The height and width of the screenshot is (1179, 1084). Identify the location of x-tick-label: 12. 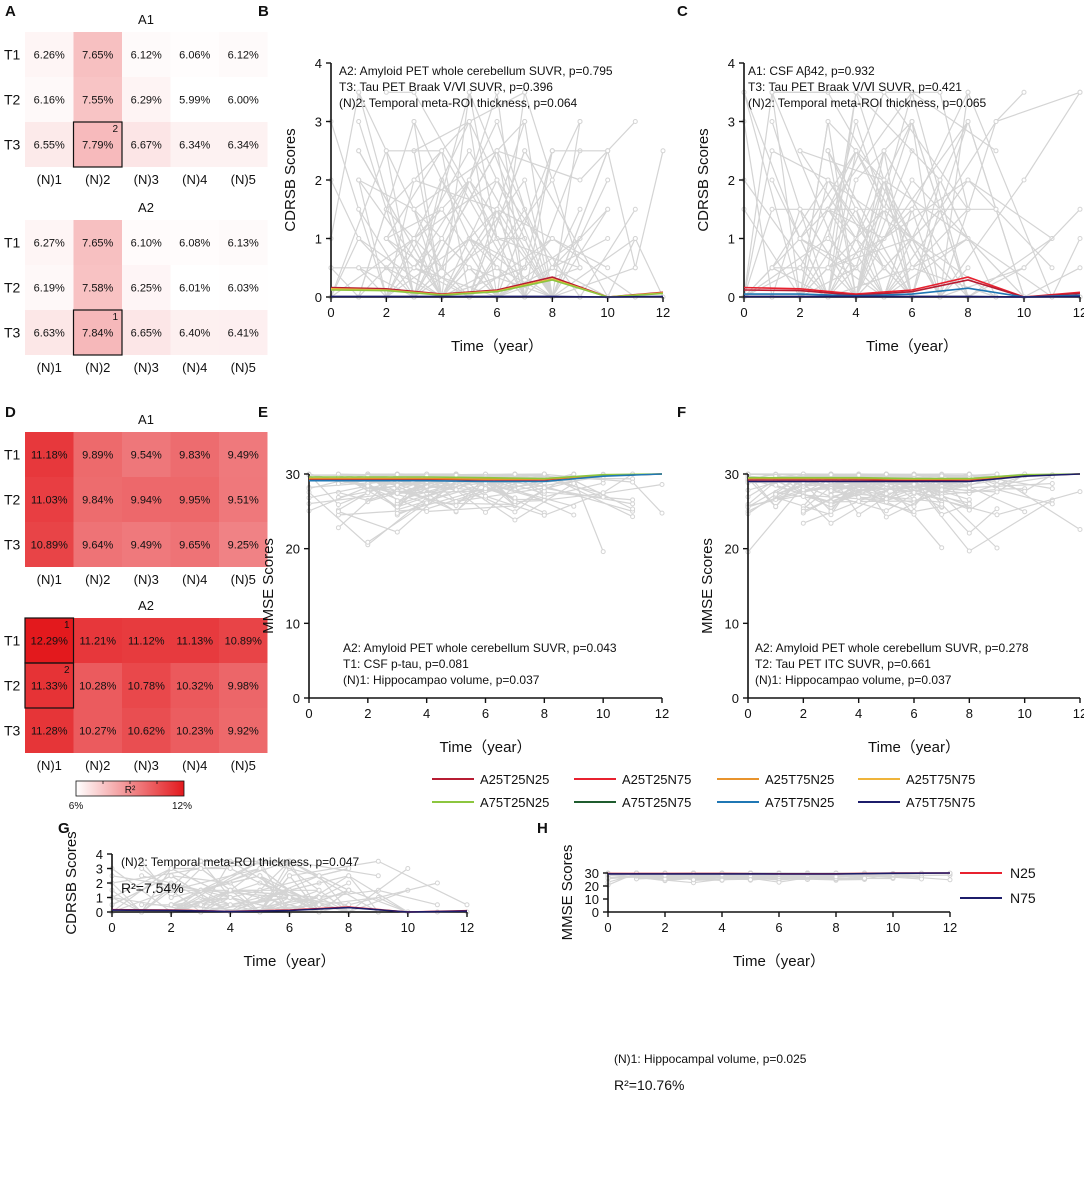
(467, 927).